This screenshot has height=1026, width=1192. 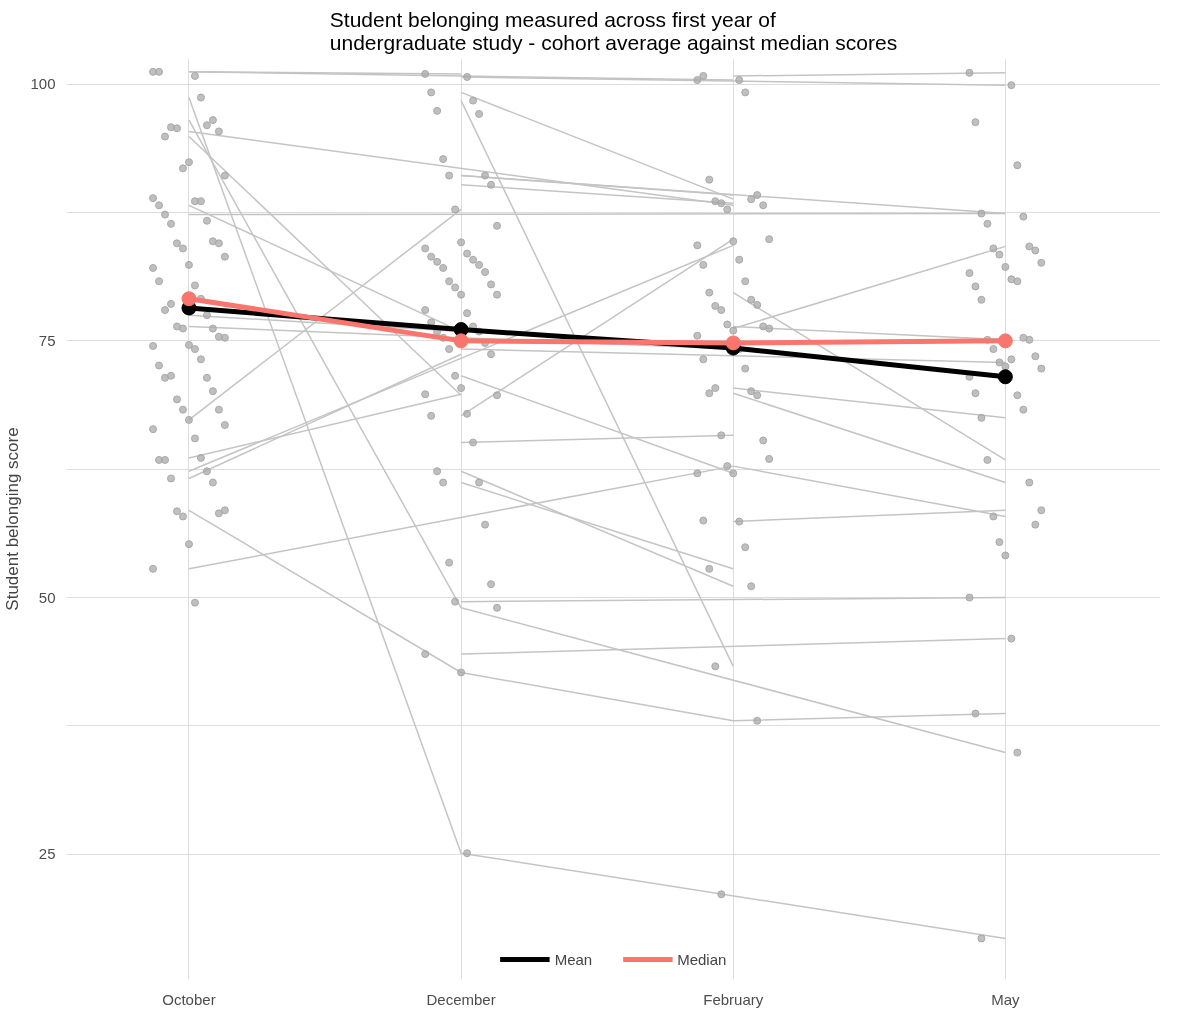 I want to click on legend-label: Median, so click(x=702, y=959).